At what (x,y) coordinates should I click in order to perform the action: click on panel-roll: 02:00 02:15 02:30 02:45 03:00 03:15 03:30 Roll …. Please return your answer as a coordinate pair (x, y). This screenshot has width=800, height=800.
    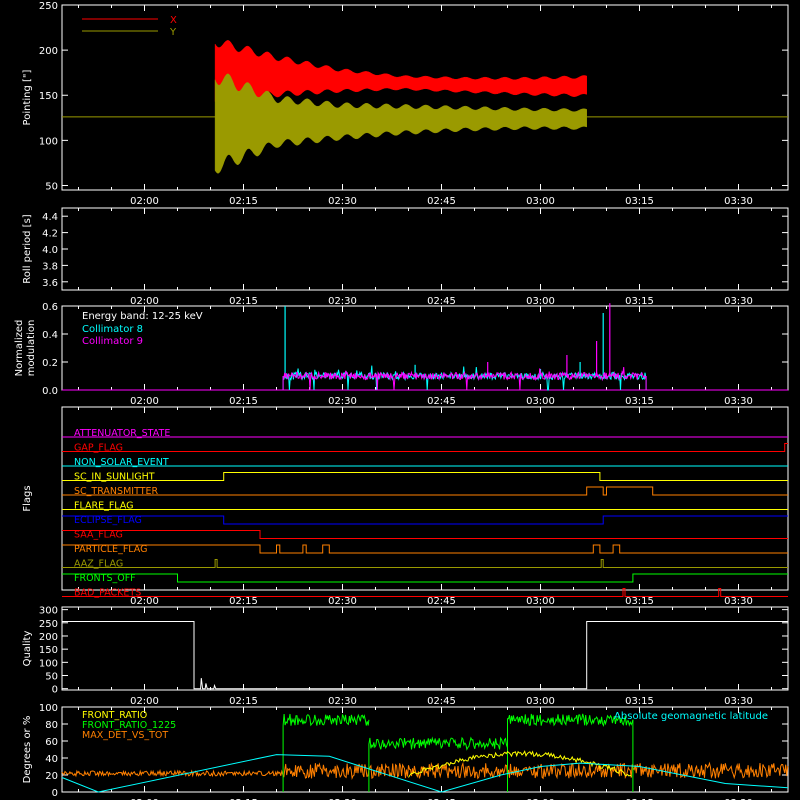
    Looking at the image, I should click on (405, 257).